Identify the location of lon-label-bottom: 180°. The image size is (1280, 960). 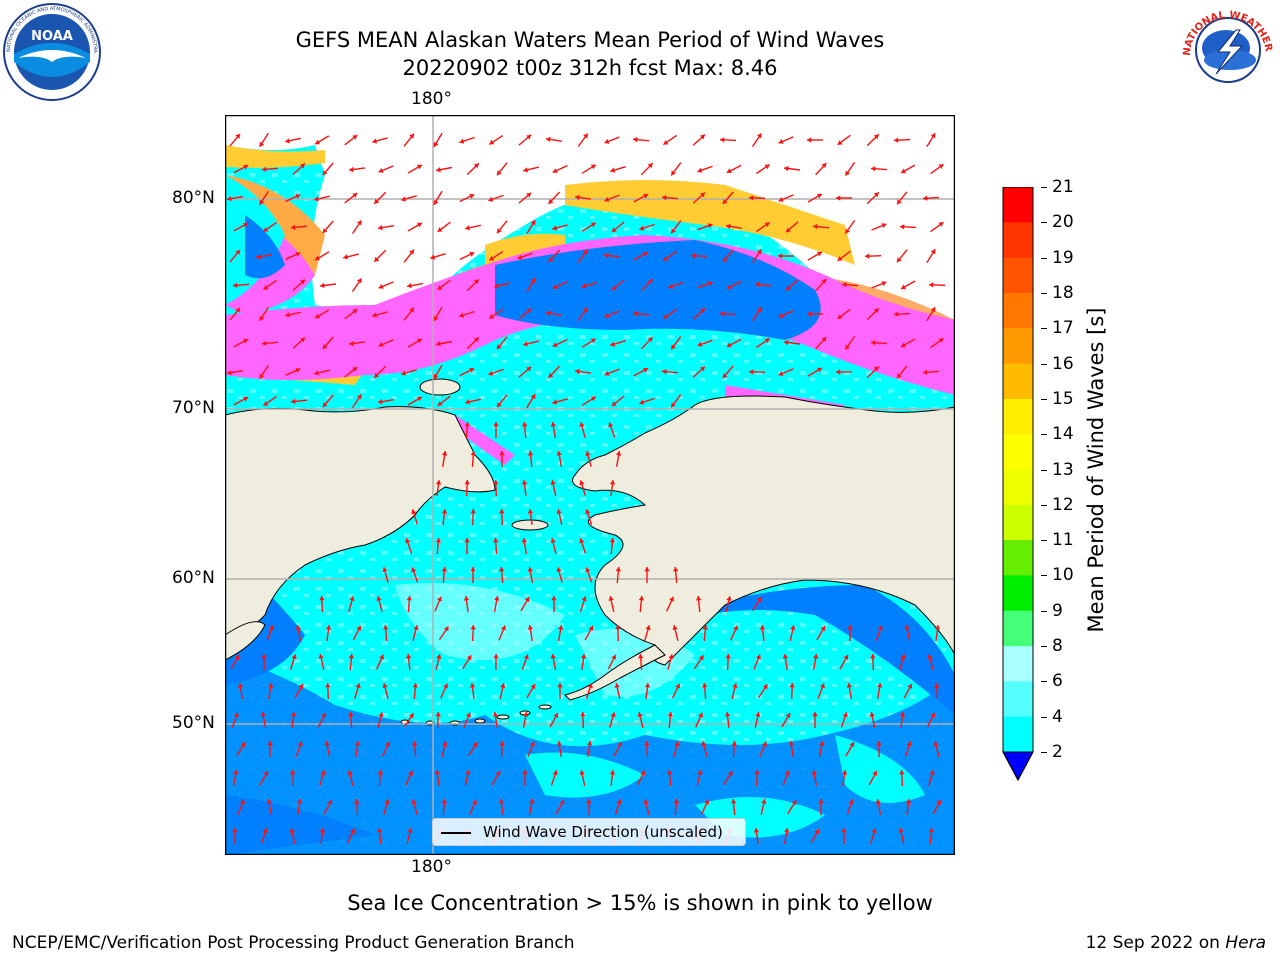
(431, 867).